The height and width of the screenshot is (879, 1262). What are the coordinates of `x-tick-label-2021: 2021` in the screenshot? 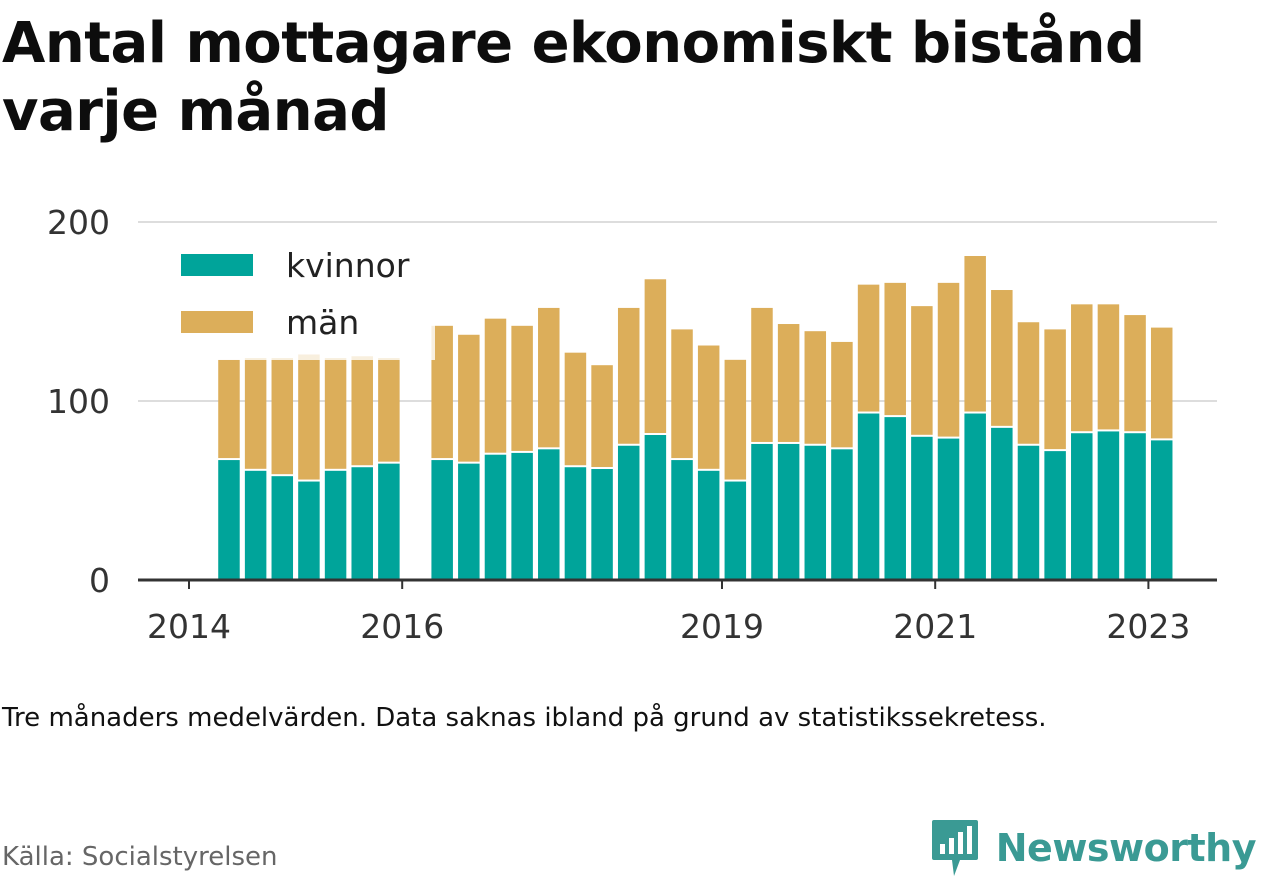 It's located at (935, 626).